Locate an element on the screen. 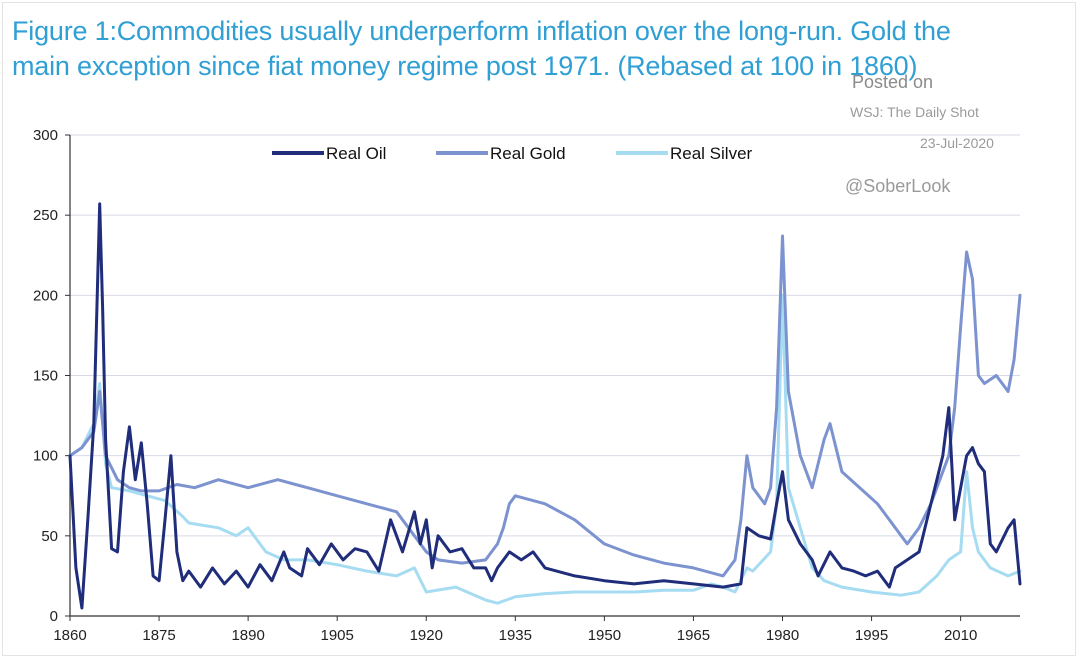  x-tick-label-1890: 1890 is located at coordinates (247, 635).